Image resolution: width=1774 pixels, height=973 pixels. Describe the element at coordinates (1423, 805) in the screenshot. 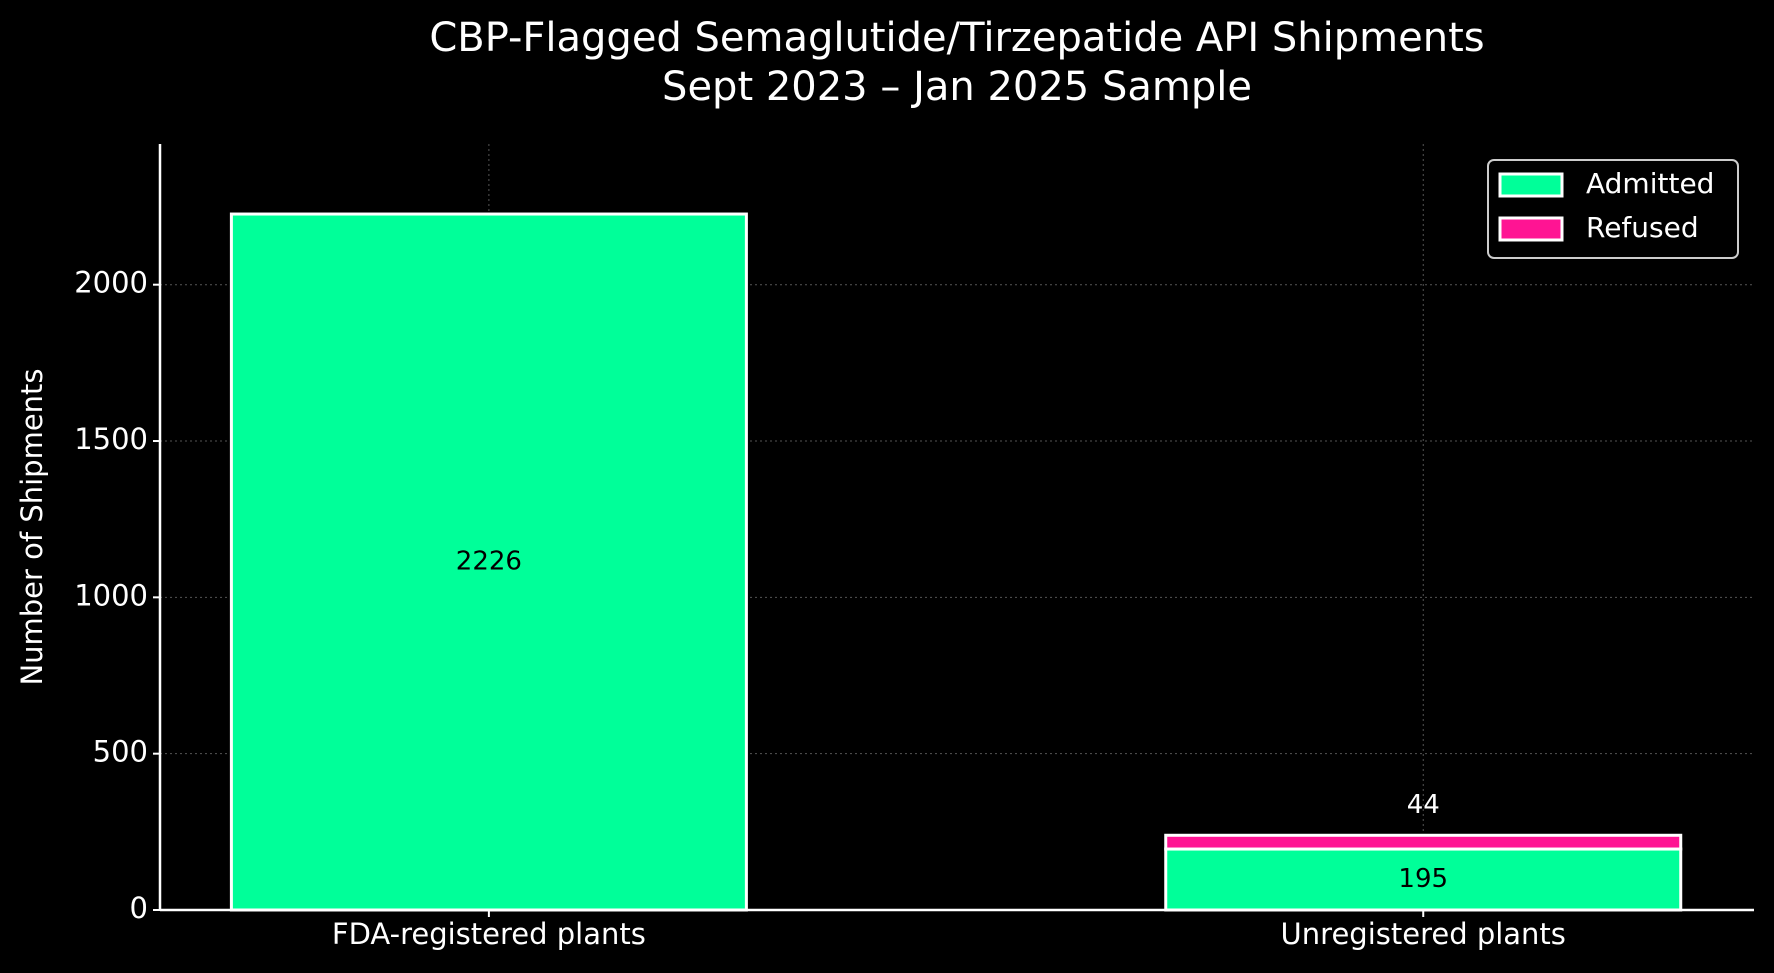

I see `data-label: 44` at that location.